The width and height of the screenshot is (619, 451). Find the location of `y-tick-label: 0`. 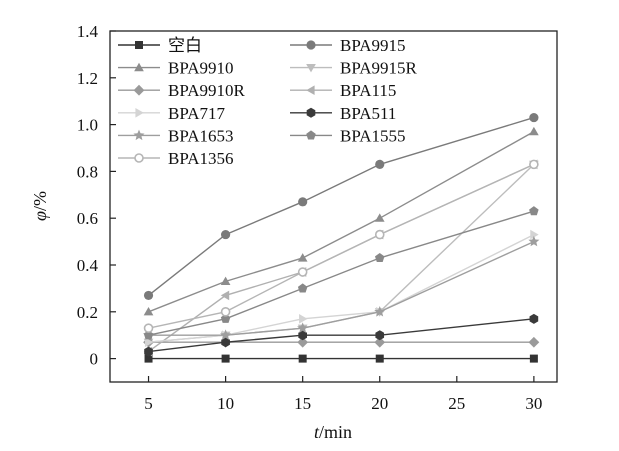

y-tick-label: 0 is located at coordinates (94, 359).